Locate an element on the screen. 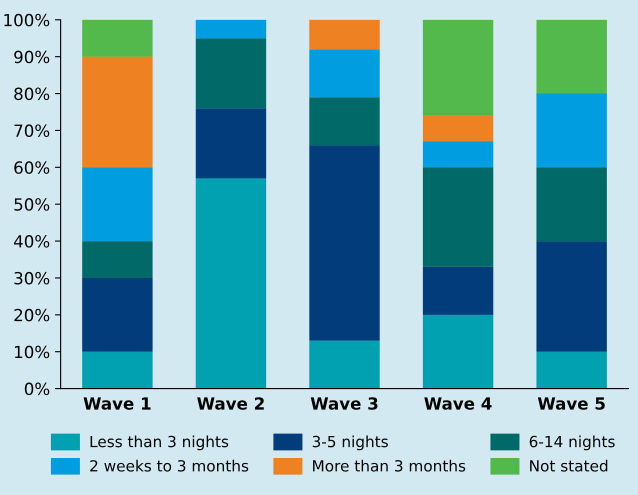 The height and width of the screenshot is (495, 638). y-tick-label: 20% is located at coordinates (32, 315).